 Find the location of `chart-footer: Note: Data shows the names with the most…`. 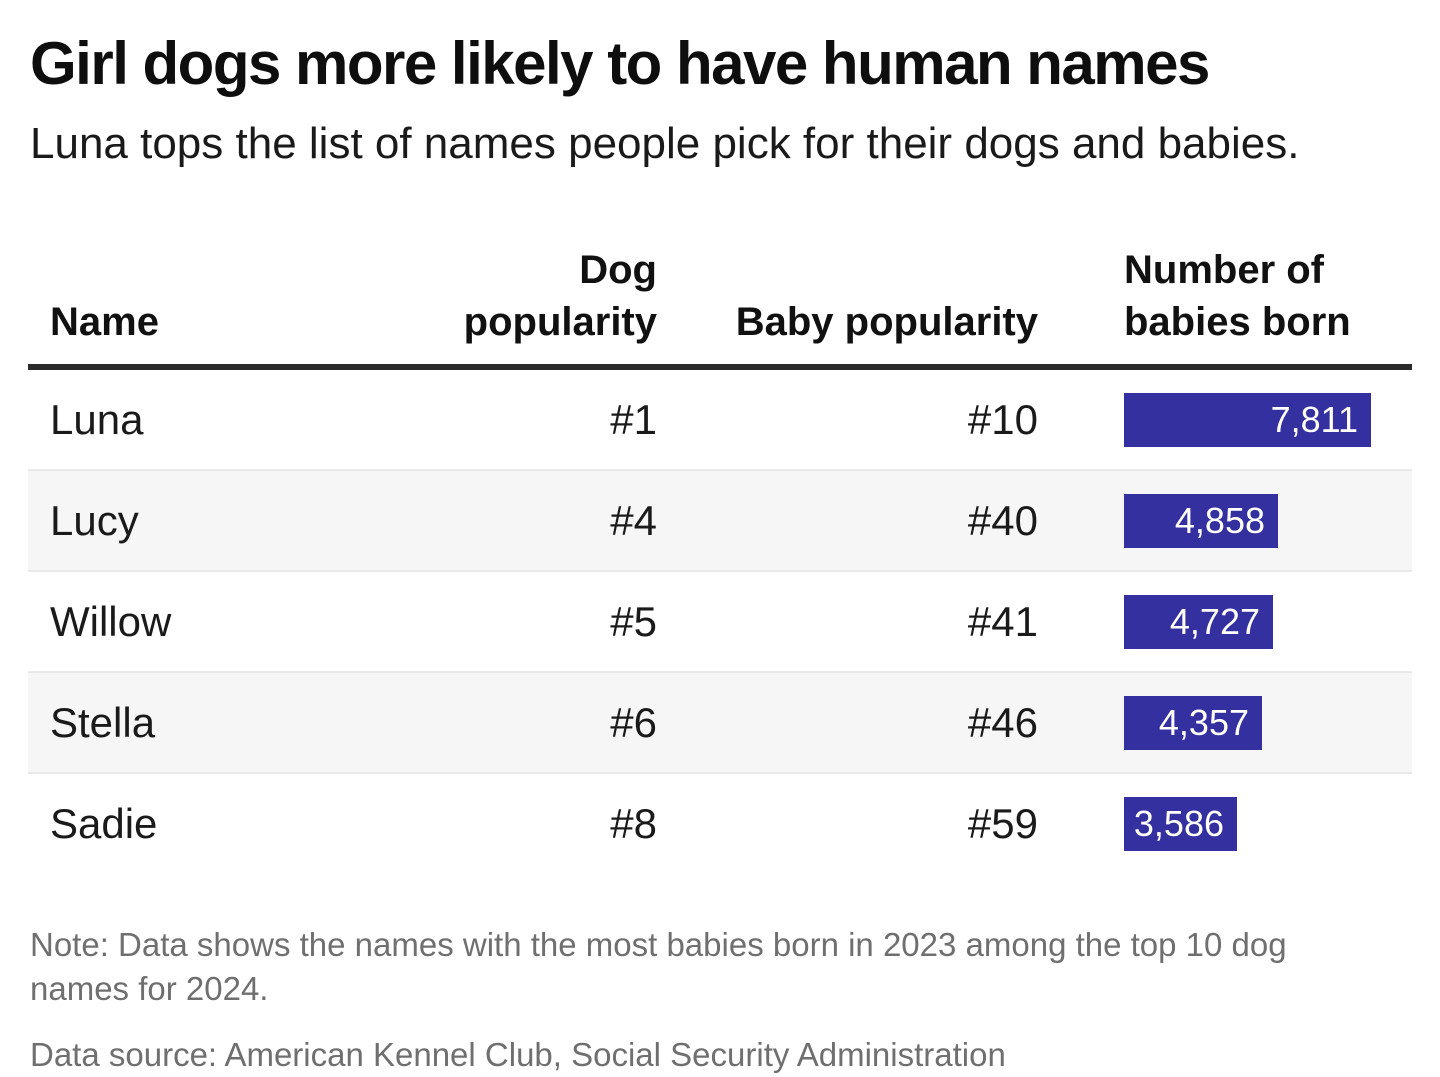

chart-footer: Note: Data shows the names with the most… is located at coordinates (721, 1000).